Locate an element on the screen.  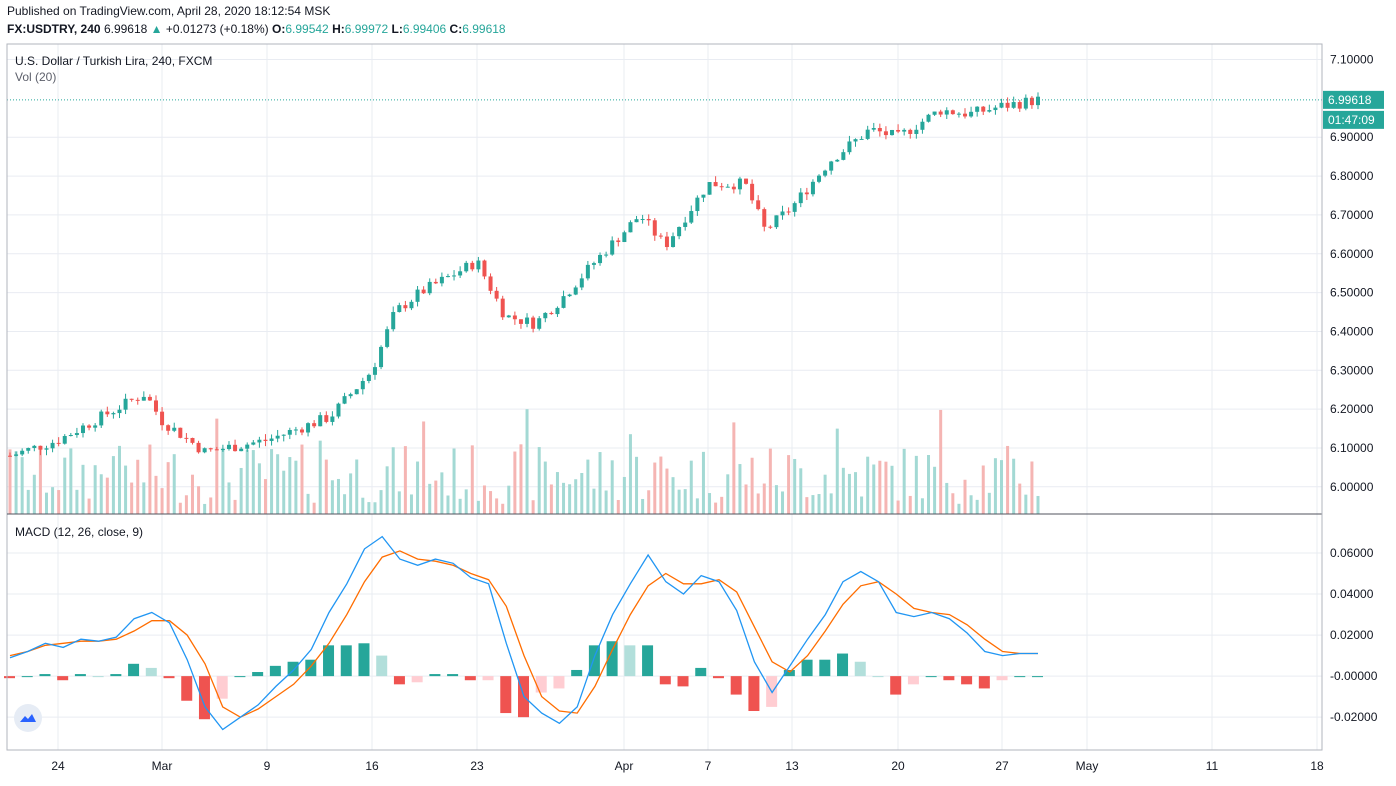
price-tick-label: 6.50000 is located at coordinates (1352, 293).